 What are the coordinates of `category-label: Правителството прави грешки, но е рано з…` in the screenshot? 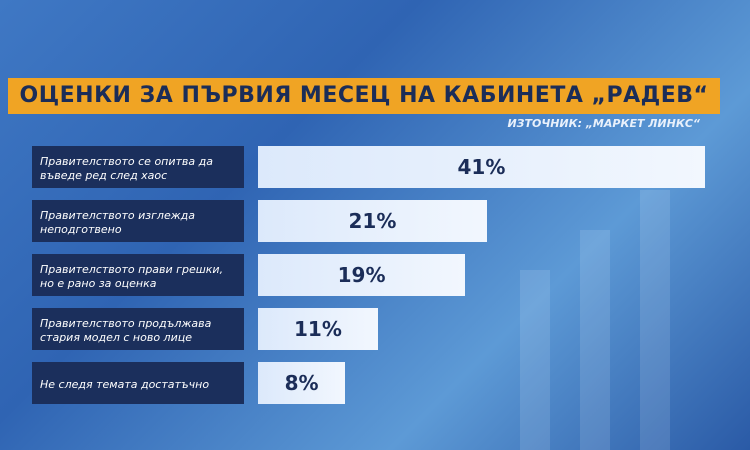 It's located at (138, 275).